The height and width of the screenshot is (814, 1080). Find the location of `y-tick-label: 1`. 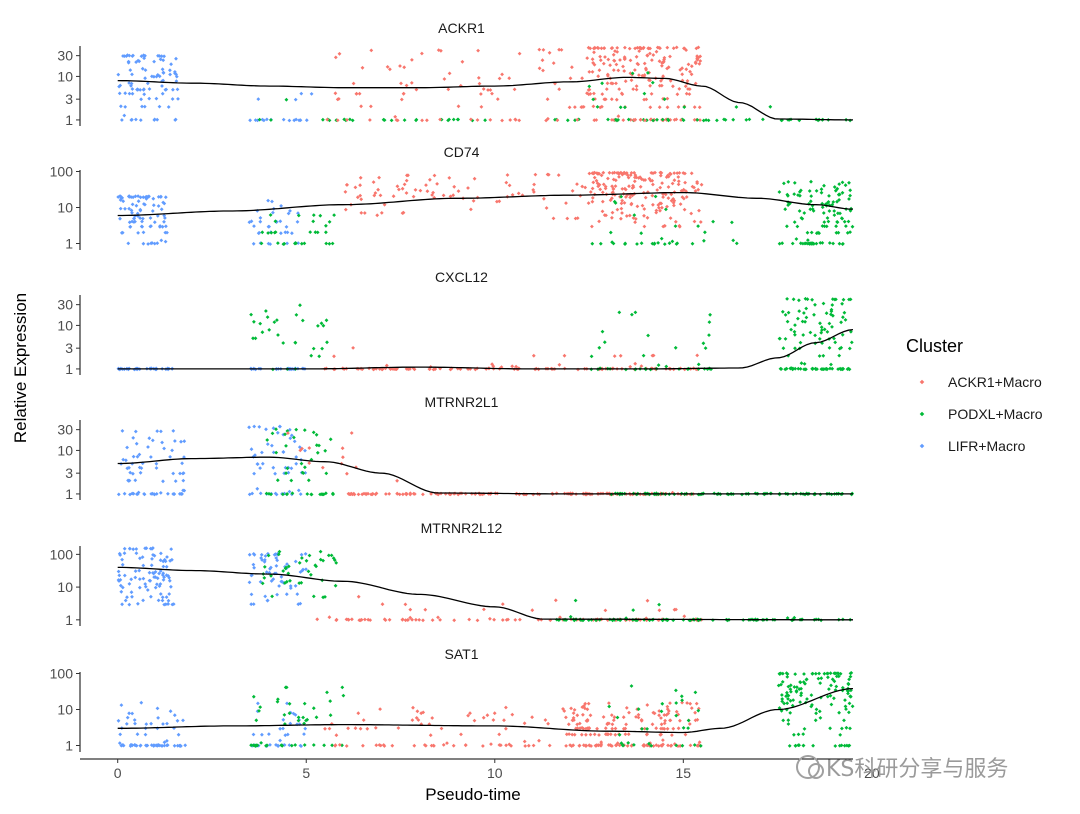

y-tick-label: 1 is located at coordinates (69, 120).